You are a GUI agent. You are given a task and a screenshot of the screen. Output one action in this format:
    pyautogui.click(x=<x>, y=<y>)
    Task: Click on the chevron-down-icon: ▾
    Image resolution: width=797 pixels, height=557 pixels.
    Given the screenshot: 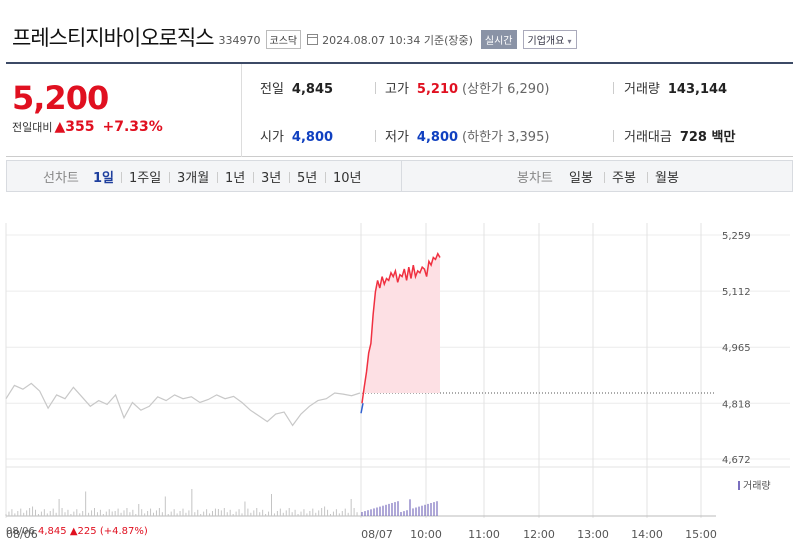 What is the action you would take?
    pyautogui.click(x=569, y=41)
    